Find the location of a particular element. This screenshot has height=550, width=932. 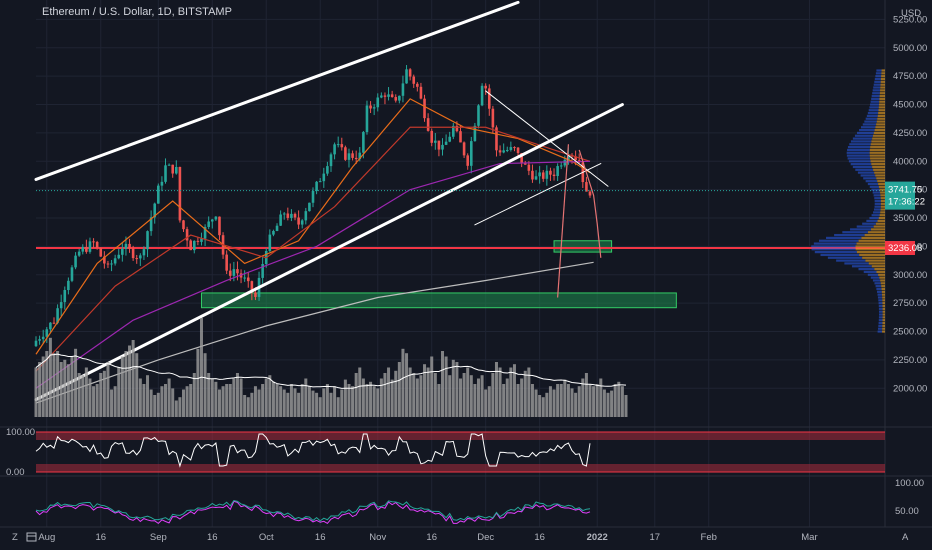

time-tick-label: Oct is located at coordinates (266, 537).